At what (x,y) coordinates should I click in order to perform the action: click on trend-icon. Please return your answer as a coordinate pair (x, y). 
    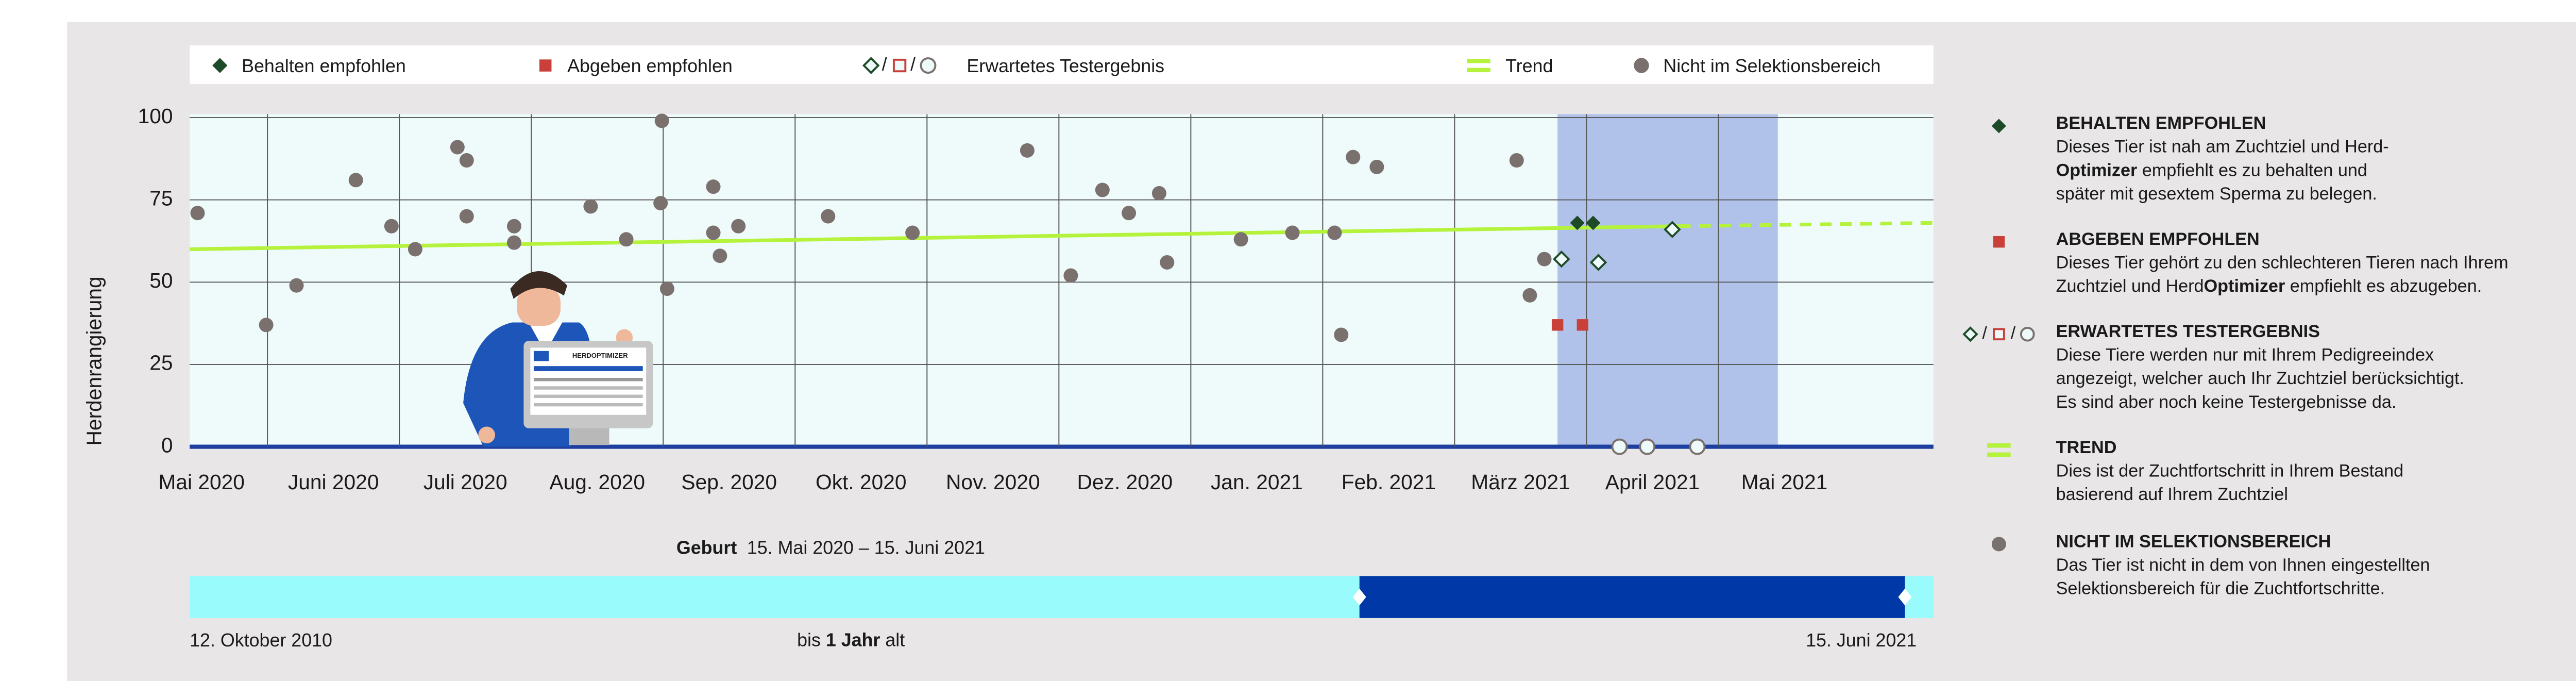
    Looking at the image, I should click on (1999, 445).